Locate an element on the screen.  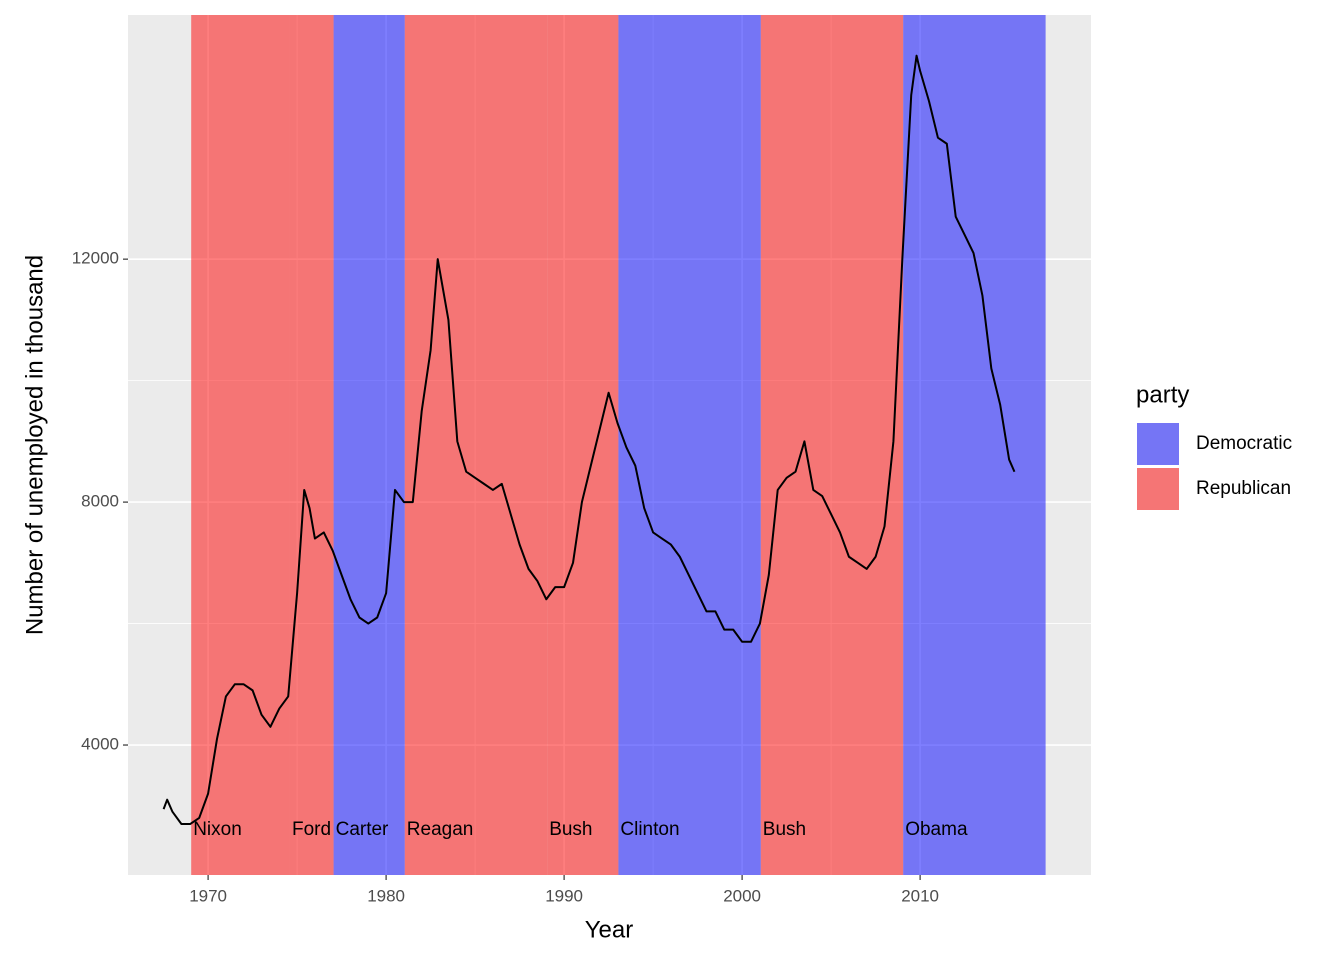
y-tick-label: 12000 is located at coordinates (95, 258).